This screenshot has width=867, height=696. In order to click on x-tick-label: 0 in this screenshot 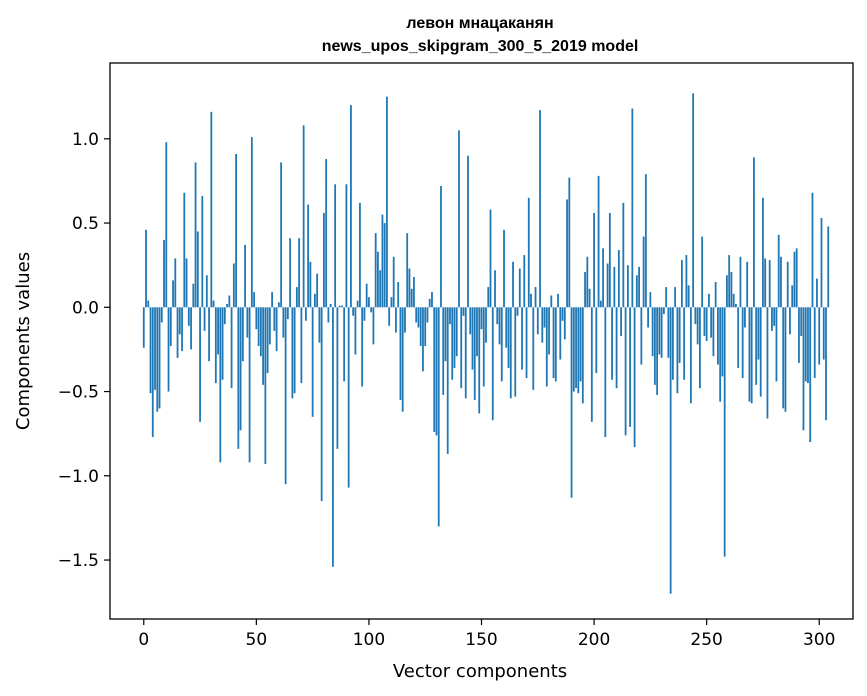, I will do `click(143, 640)`.